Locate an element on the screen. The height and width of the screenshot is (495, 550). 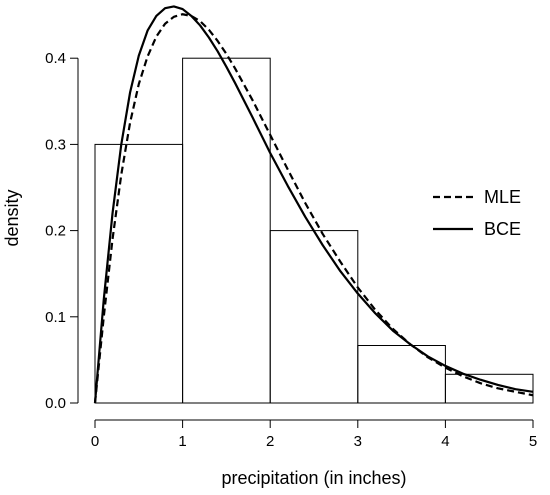
y-tick-label: 0.0 is located at coordinates (55, 403).